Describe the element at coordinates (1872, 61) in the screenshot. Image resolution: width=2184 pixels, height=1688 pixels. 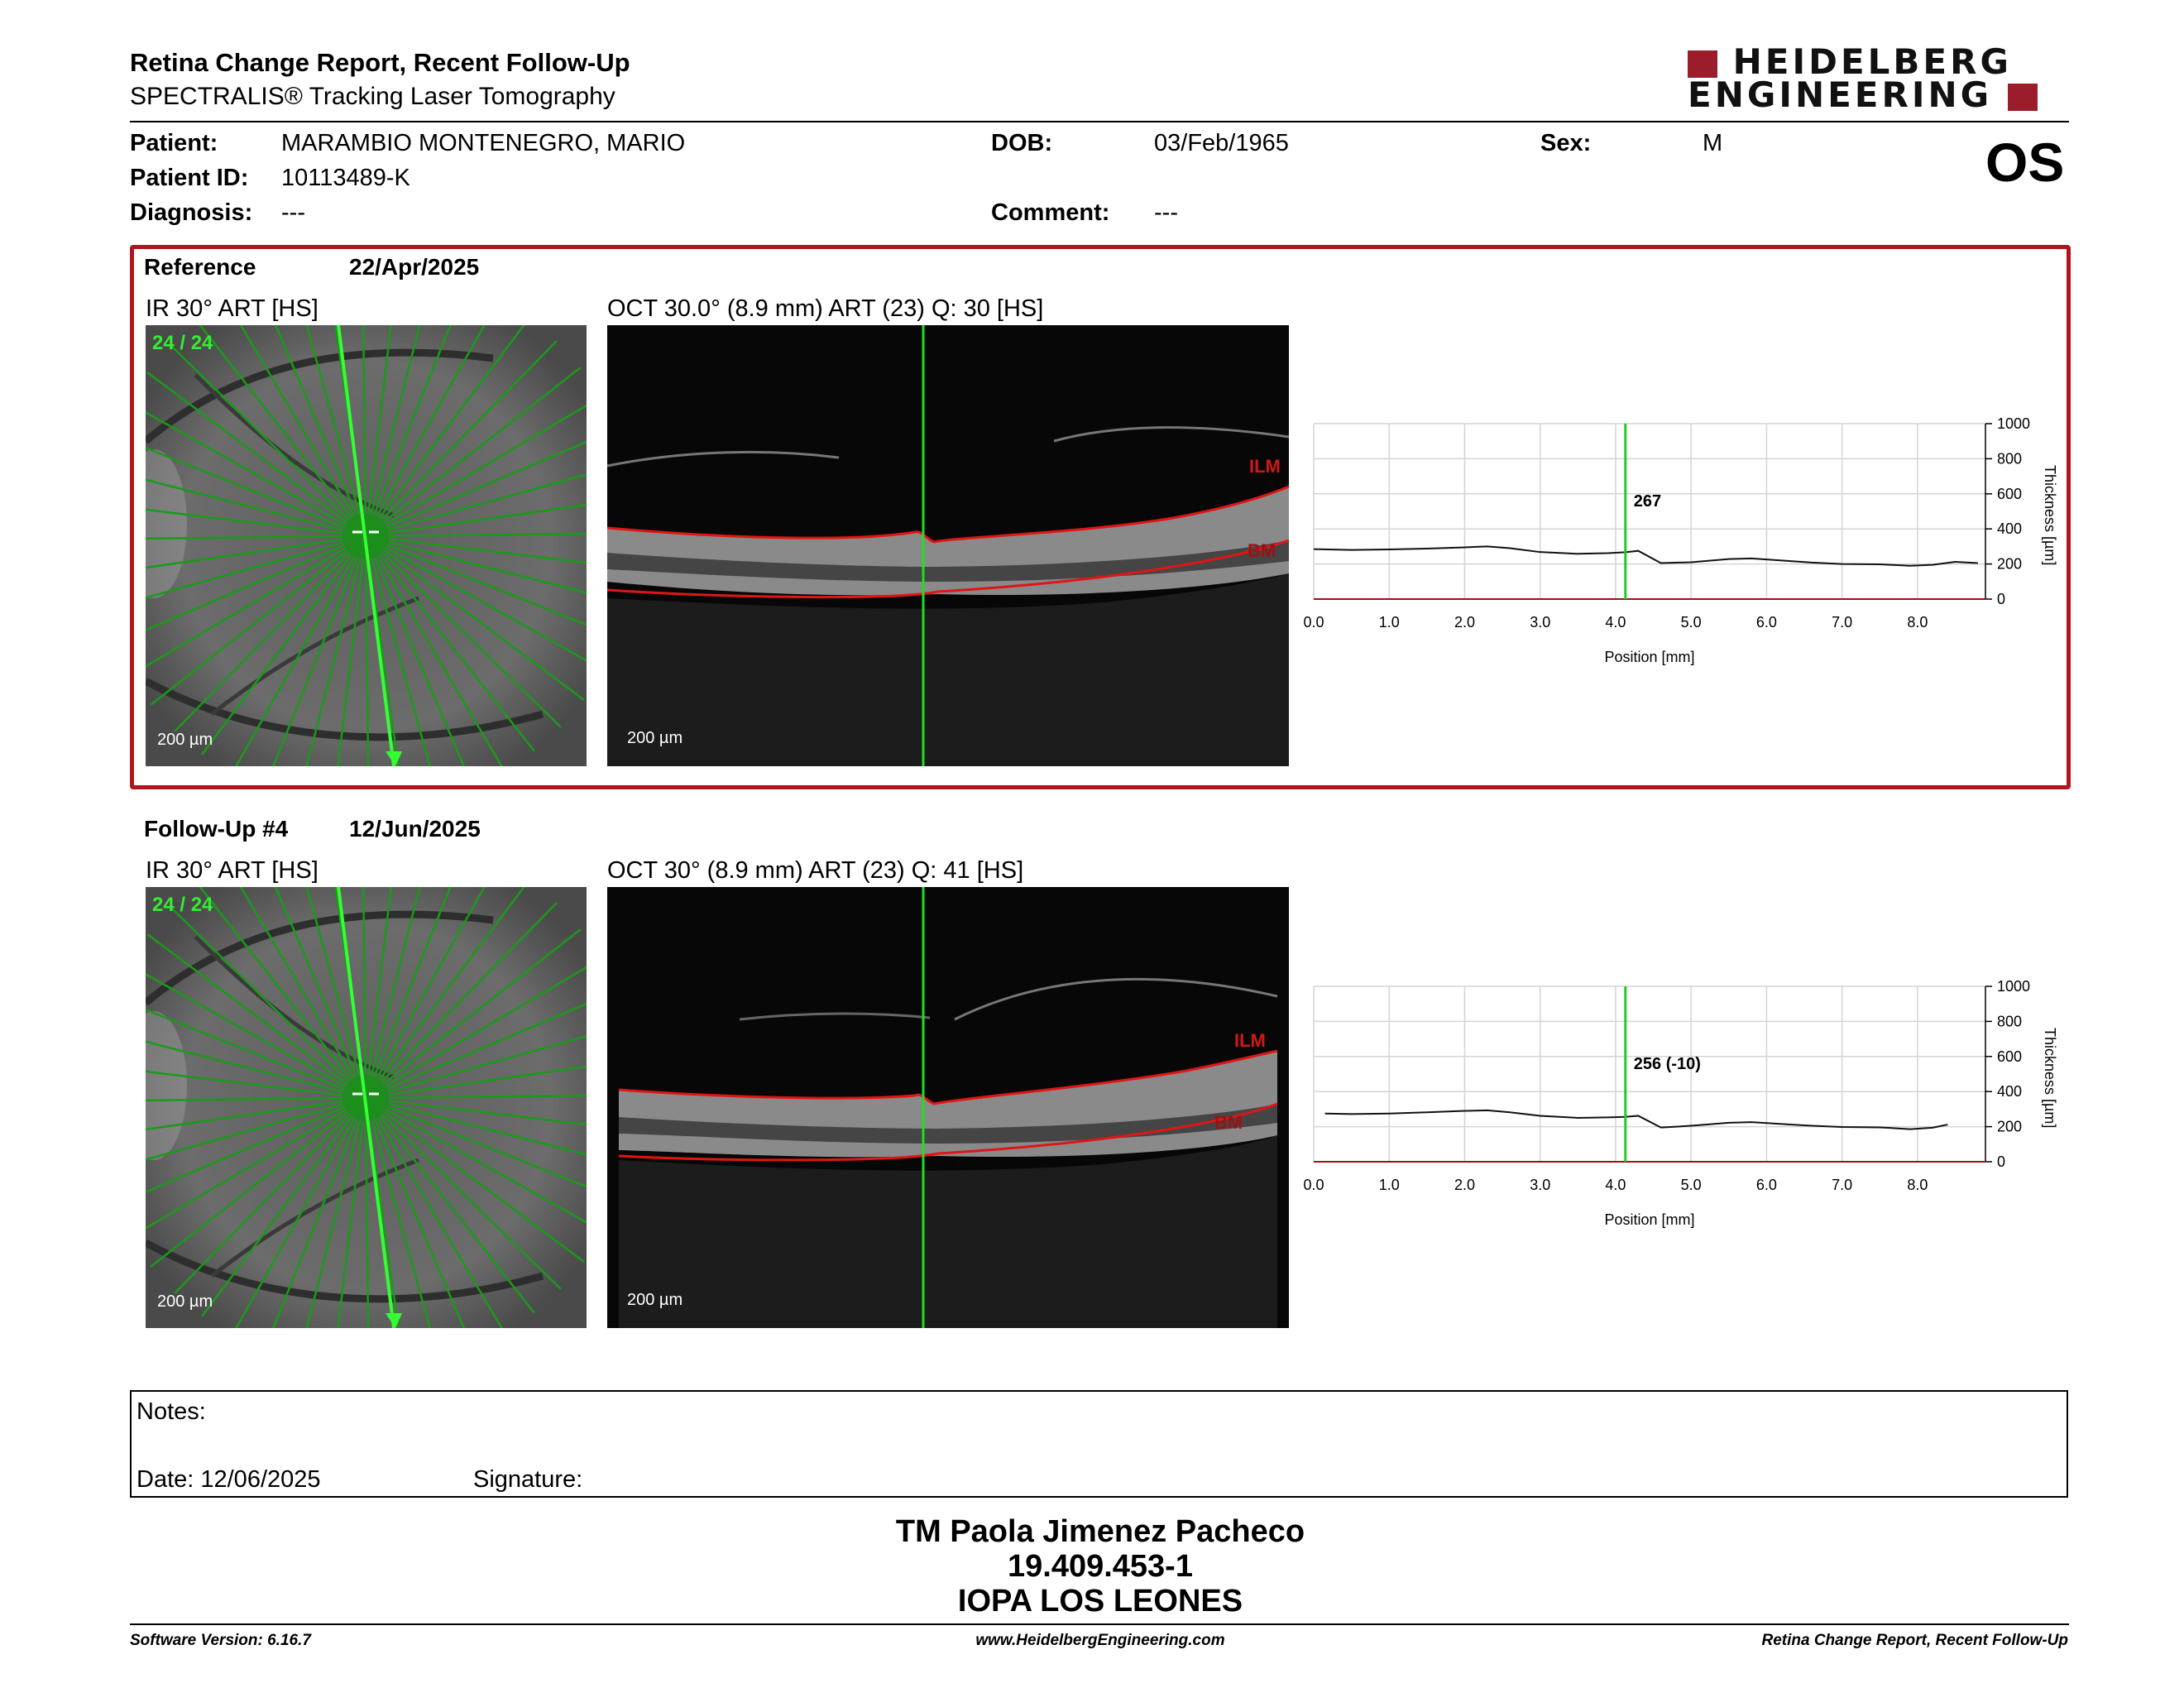
I see `logo-line-1: HEIDELBERG` at that location.